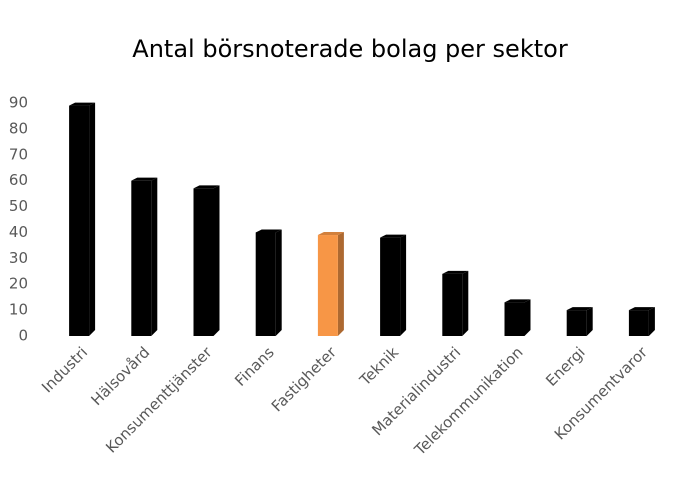  What do you see at coordinates (379, 366) in the screenshot?
I see `x-tick-label: Teknik` at bounding box center [379, 366].